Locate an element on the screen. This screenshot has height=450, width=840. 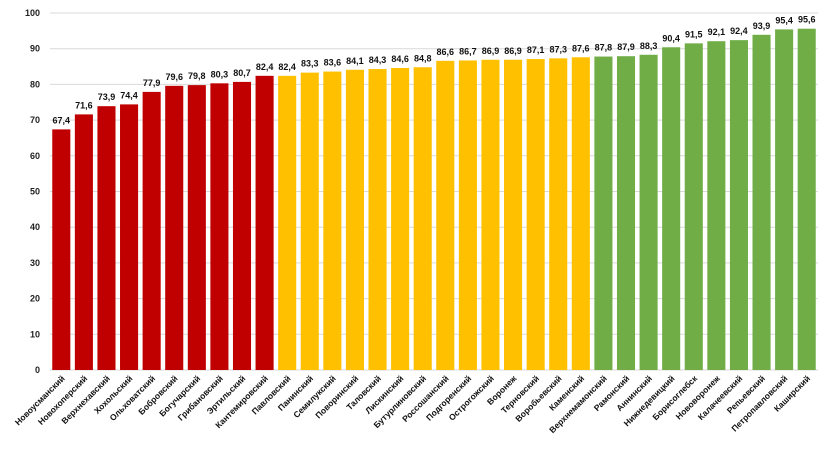
y-tick-label: 80 is located at coordinates (35, 84).